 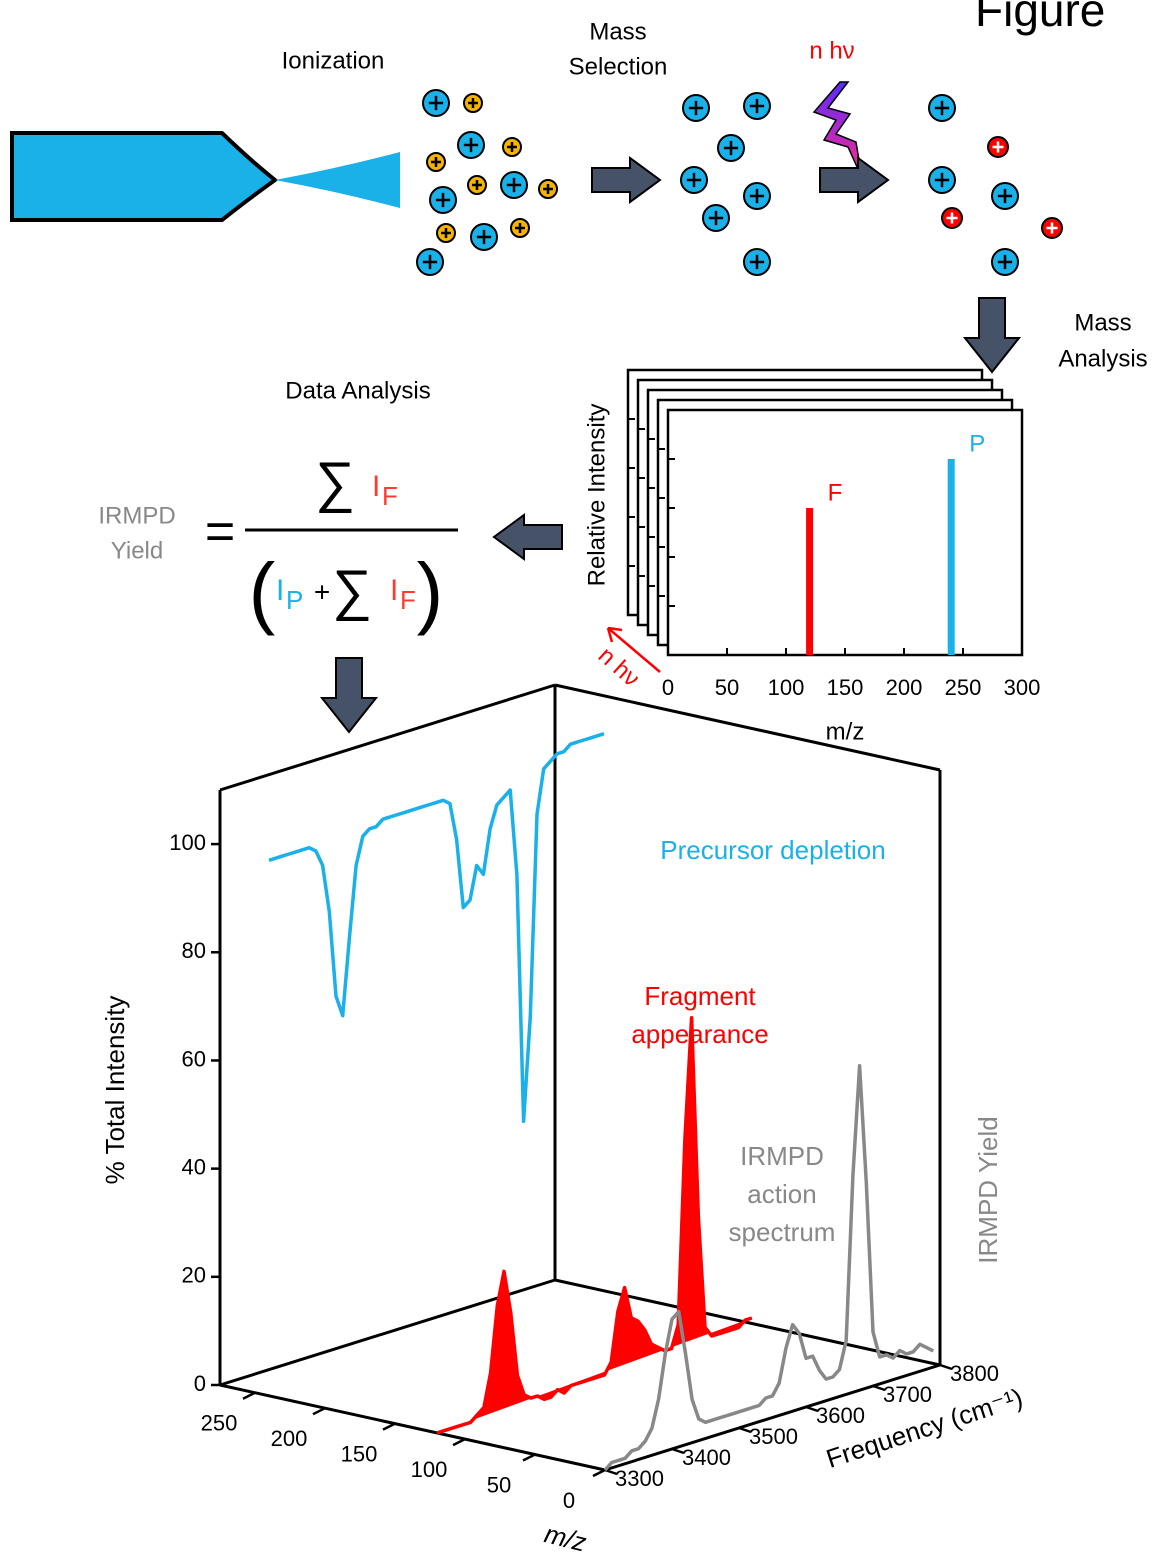 I want to click on formula-subscript: F, so click(x=408, y=600).